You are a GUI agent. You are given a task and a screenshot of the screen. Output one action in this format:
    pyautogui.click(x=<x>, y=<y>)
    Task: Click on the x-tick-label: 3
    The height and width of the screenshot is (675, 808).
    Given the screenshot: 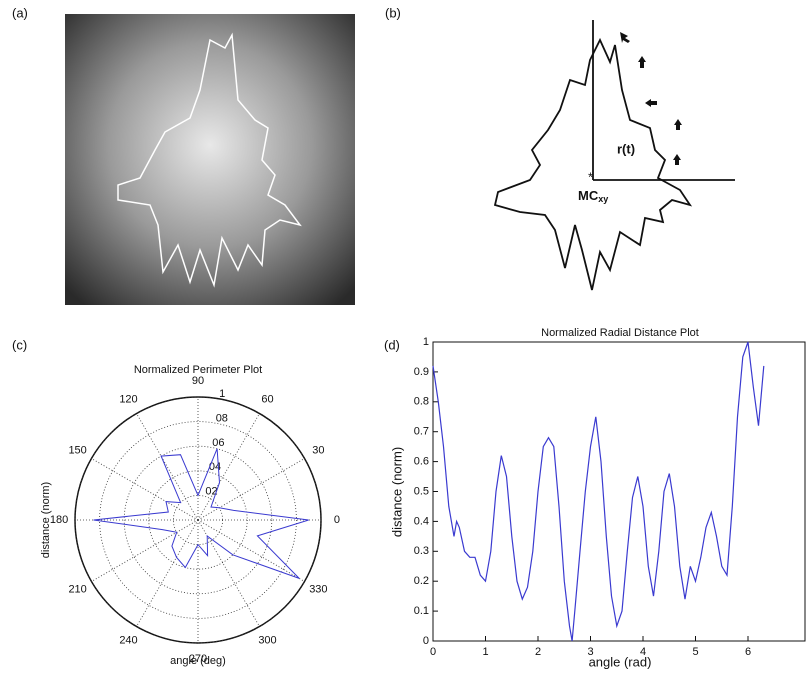 What is the action you would take?
    pyautogui.click(x=590, y=652)
    